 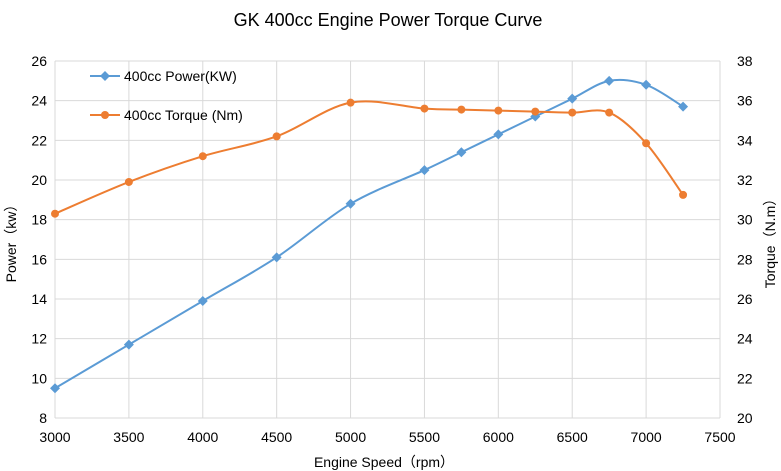 I want to click on y2-tick-label: 20, so click(x=745, y=418).